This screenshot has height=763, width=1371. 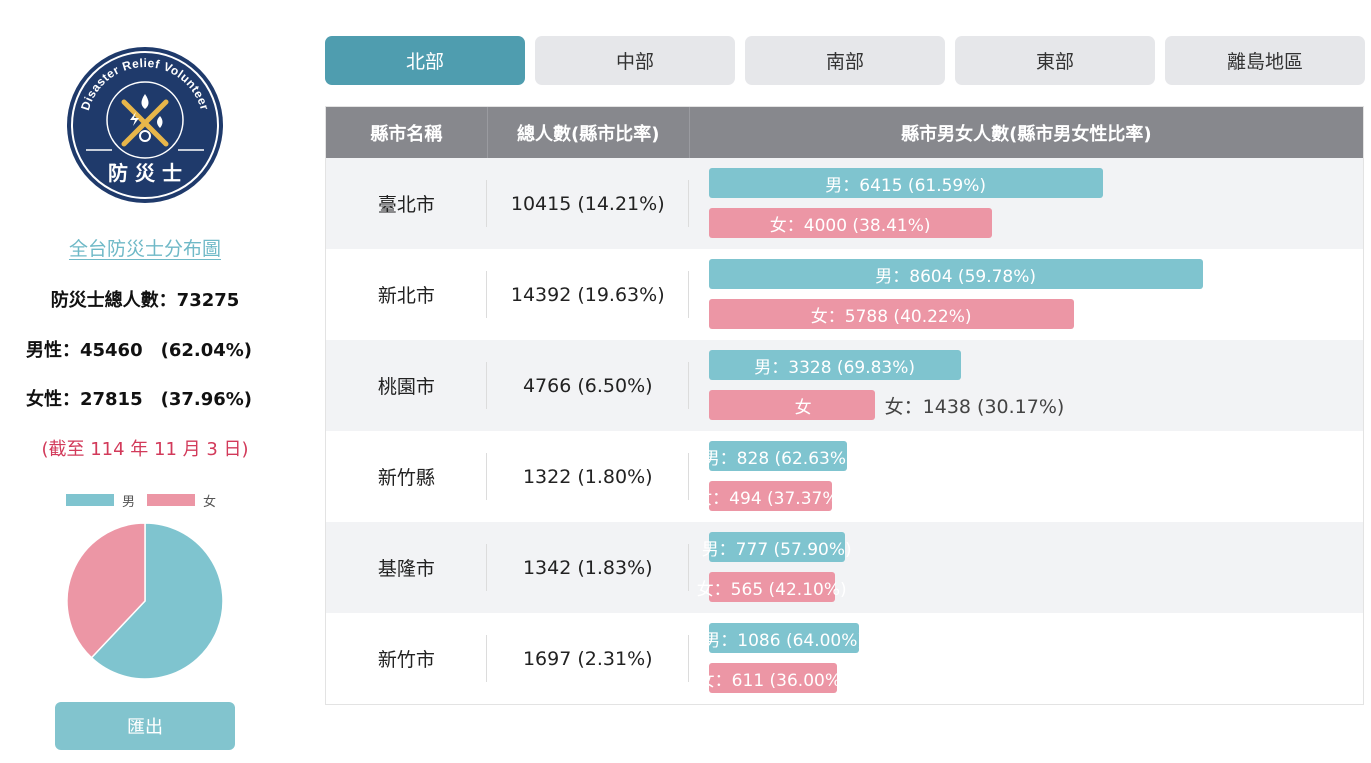 I want to click on city-total: 1342 (1.83%), so click(x=588, y=567).